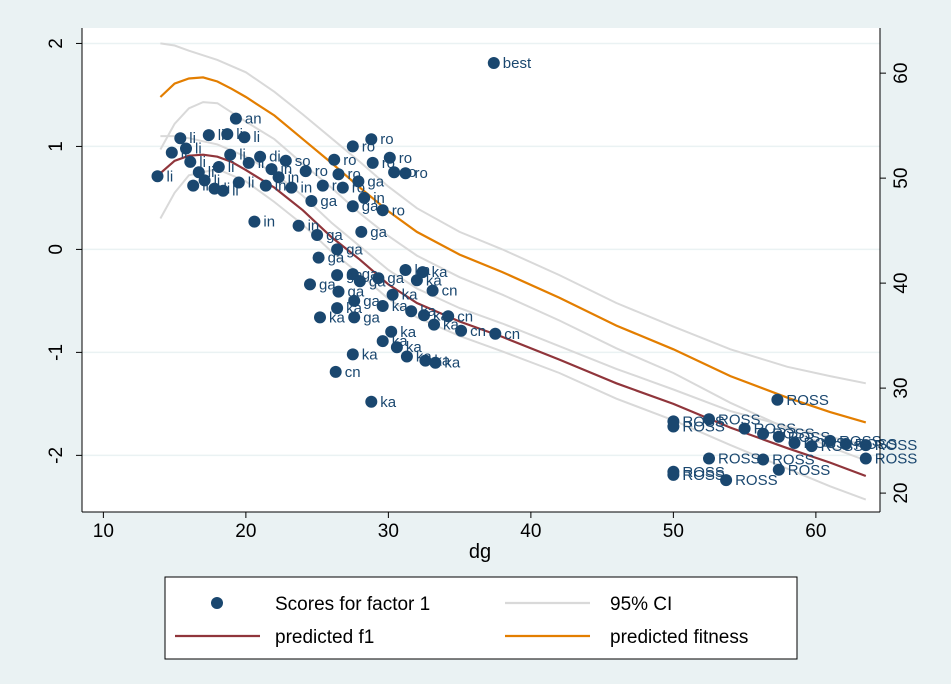 This screenshot has height=684, width=951. Describe the element at coordinates (815, 531) in the screenshot. I see `x-tick-label: 60` at that location.